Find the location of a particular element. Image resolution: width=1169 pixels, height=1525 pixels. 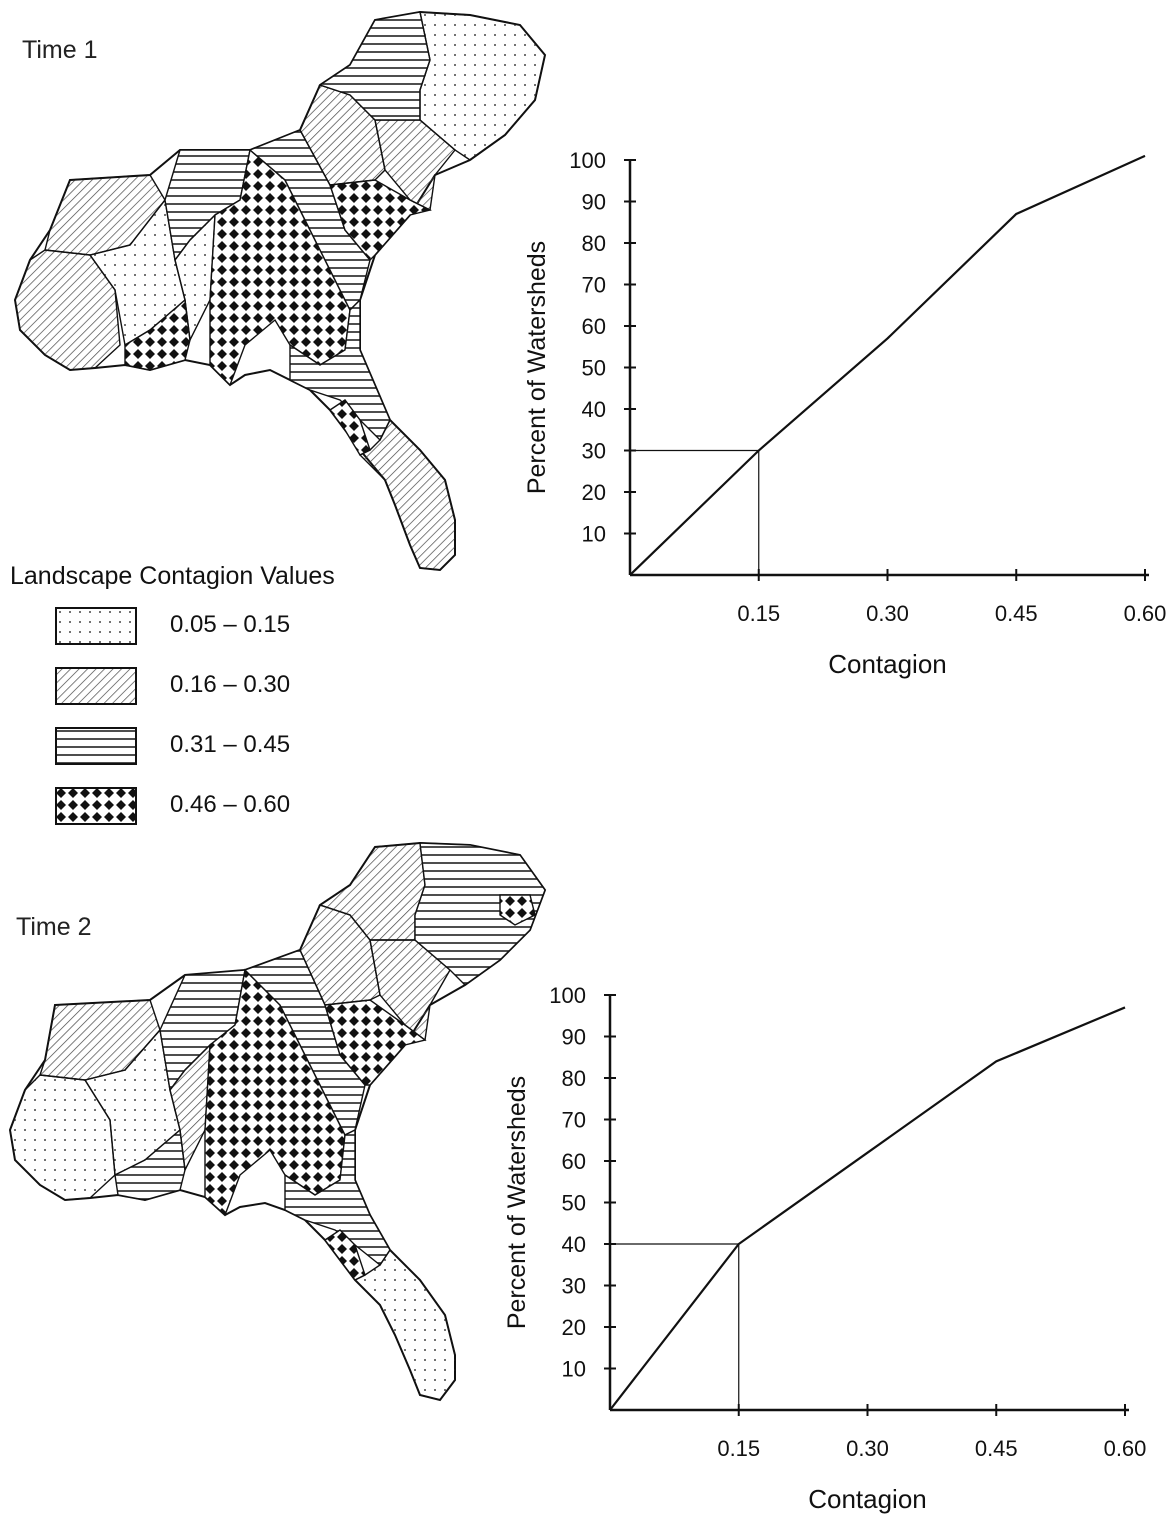

horizontal-swatch is located at coordinates (96, 746).